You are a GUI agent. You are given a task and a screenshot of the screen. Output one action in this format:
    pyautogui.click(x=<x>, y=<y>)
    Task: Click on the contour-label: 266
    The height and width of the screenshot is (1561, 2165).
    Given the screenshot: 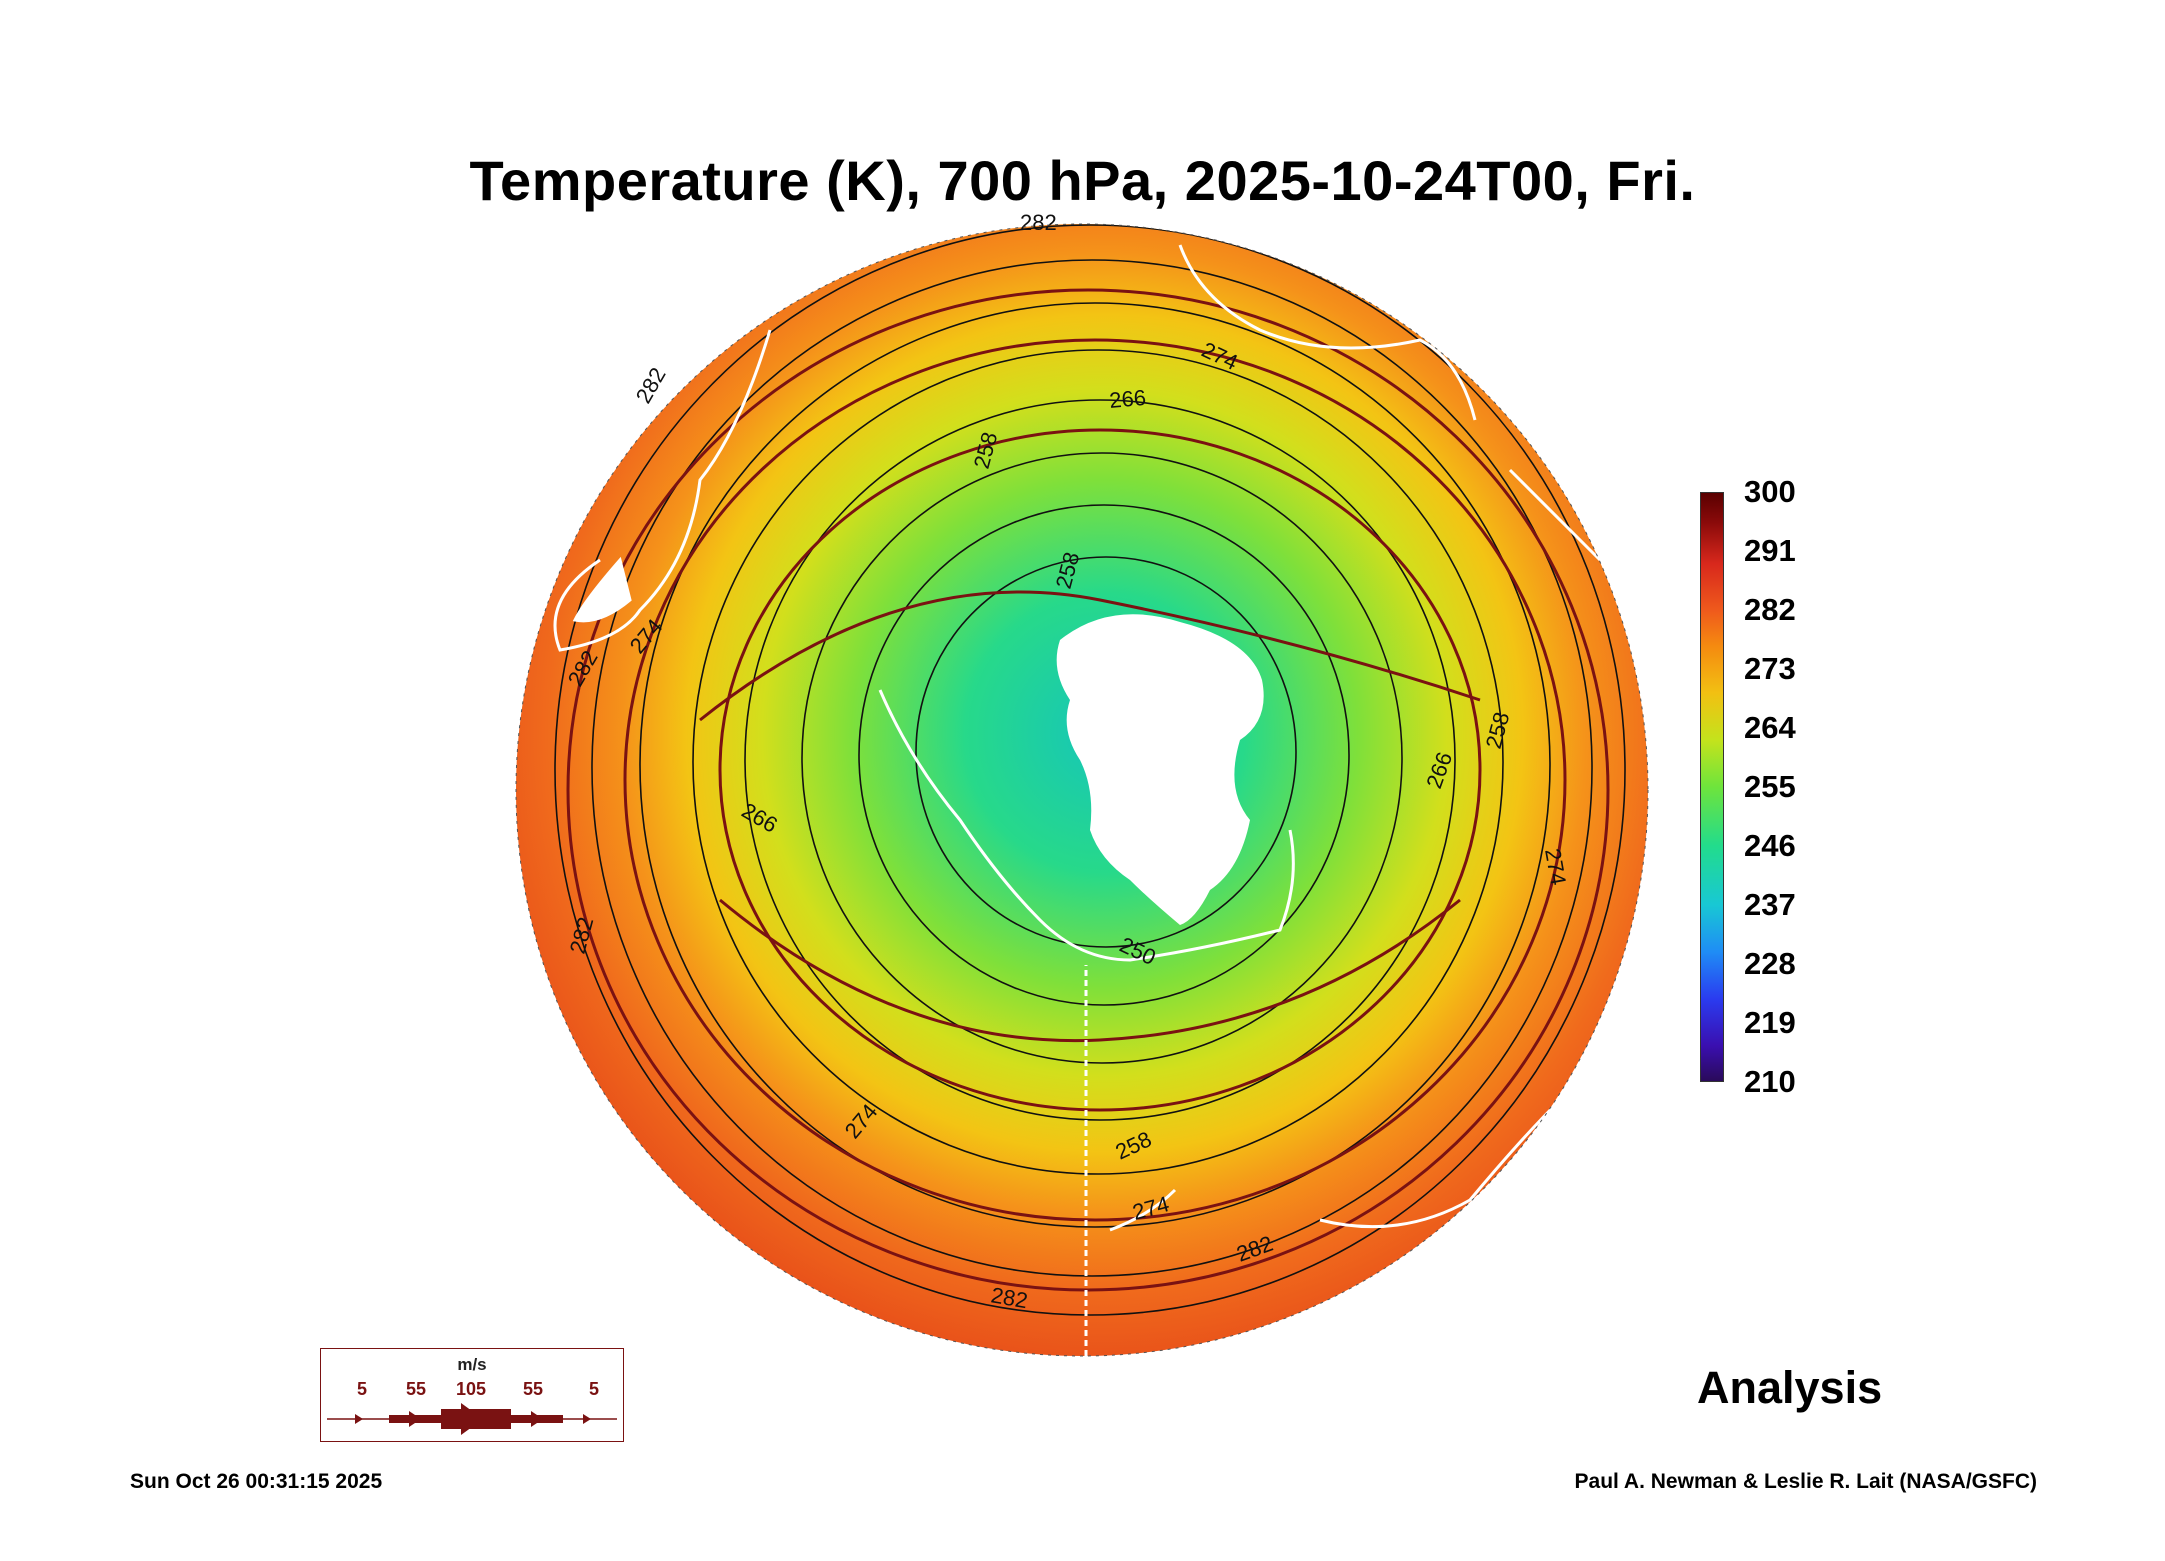 What is the action you would take?
    pyautogui.click(x=1127, y=399)
    